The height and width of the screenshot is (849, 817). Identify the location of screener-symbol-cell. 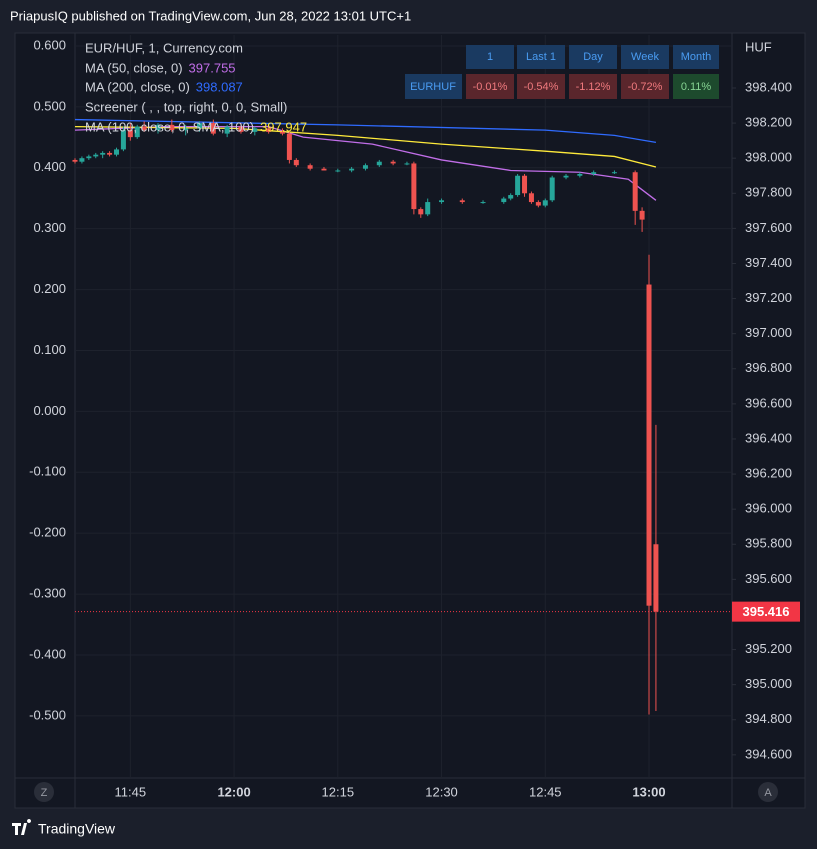
(433, 86).